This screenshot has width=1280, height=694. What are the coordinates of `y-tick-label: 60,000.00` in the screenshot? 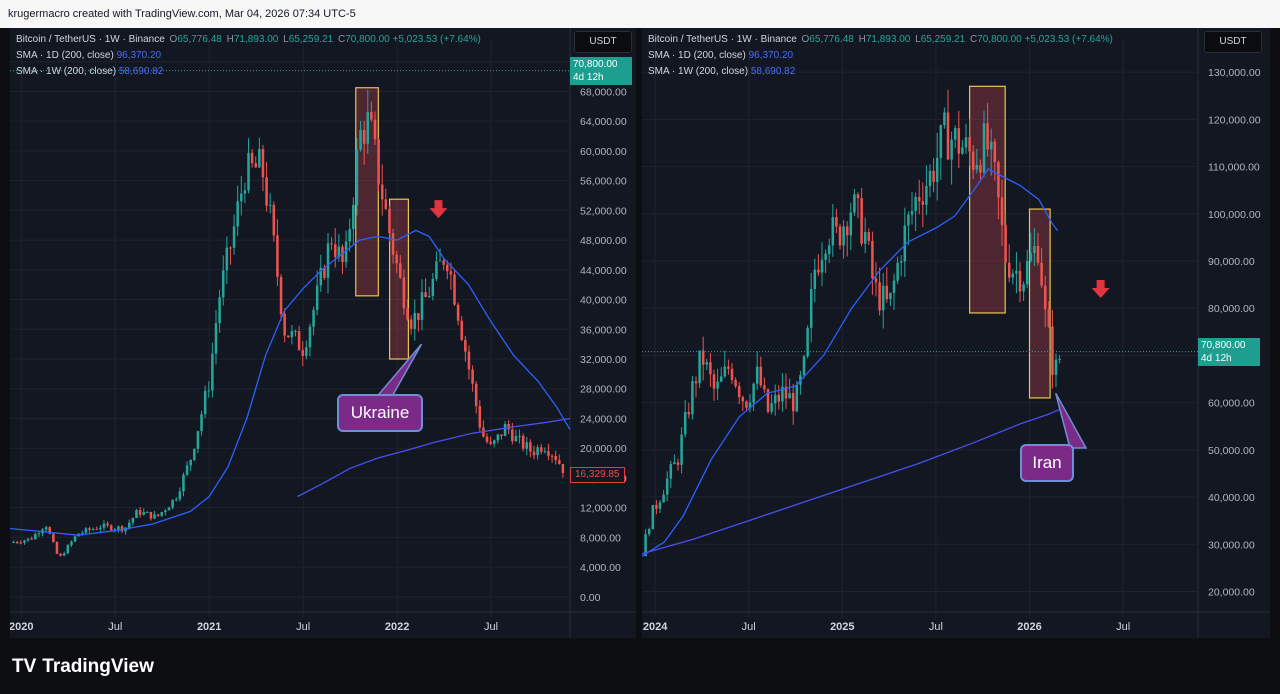 It's located at (603, 152).